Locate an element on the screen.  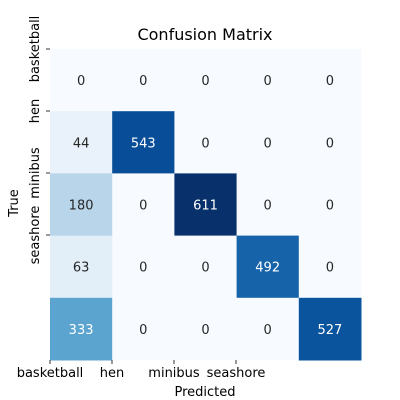
cell-value-r1-c1: 543 is located at coordinates (143, 143).